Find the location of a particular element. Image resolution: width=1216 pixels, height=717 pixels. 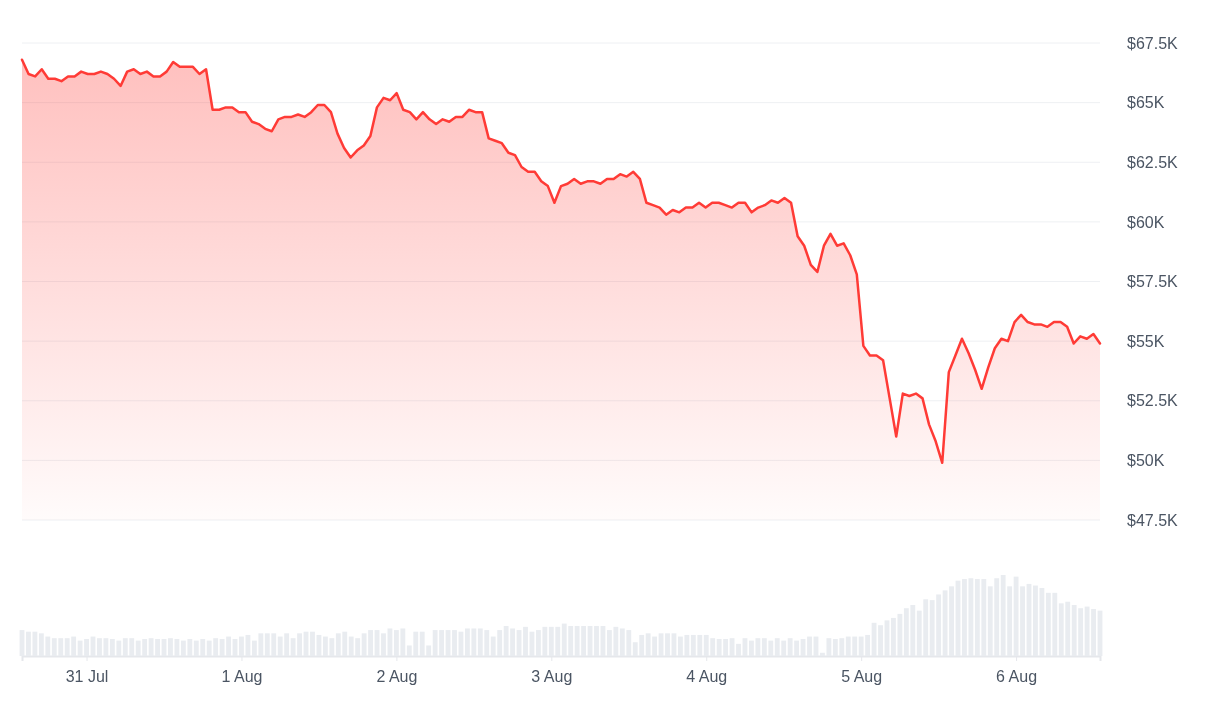

x-tick-label: 5 Aug is located at coordinates (862, 677).